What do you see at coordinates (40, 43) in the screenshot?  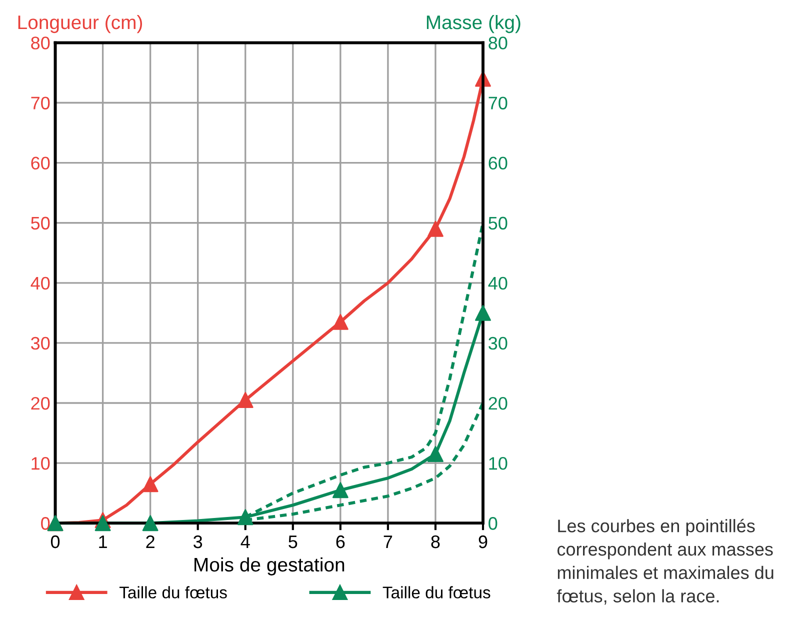 I see `y-tick-label: 80` at bounding box center [40, 43].